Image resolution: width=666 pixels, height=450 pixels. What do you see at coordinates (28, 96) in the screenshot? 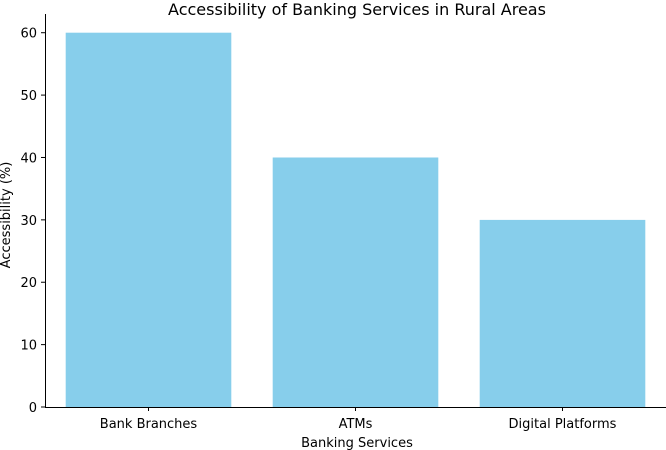
I see `y-tick-label: 50` at bounding box center [28, 96].